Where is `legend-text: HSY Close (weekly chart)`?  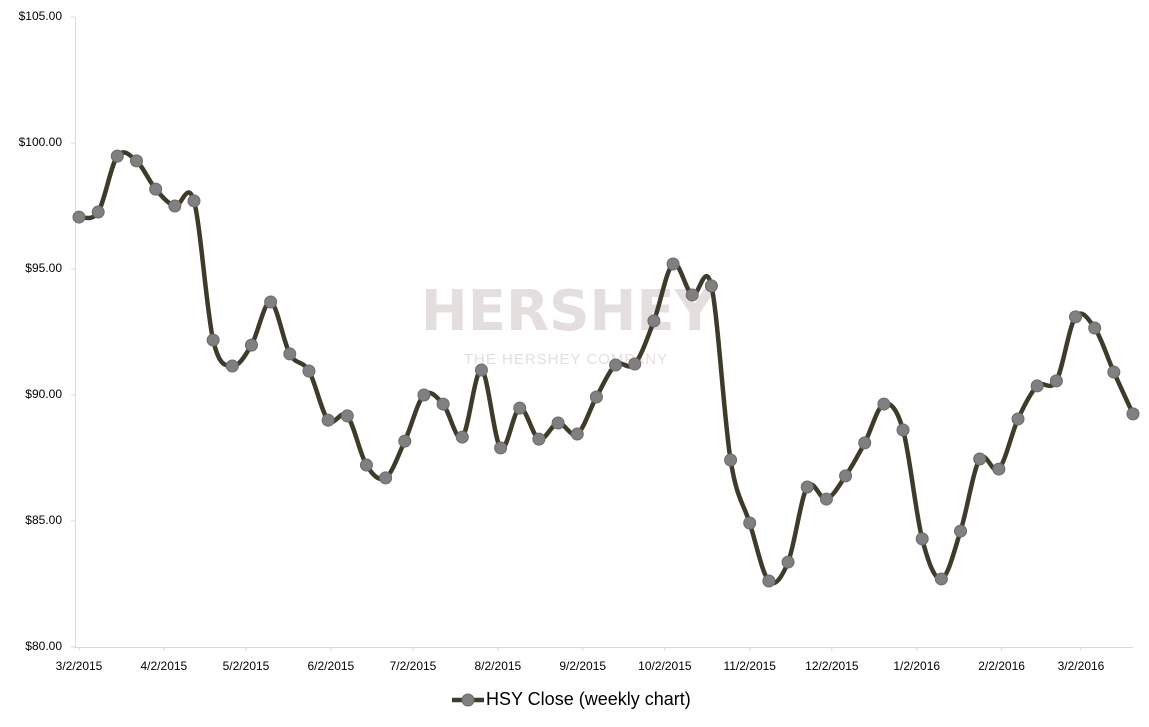 legend-text: HSY Close (weekly chart) is located at coordinates (588, 699).